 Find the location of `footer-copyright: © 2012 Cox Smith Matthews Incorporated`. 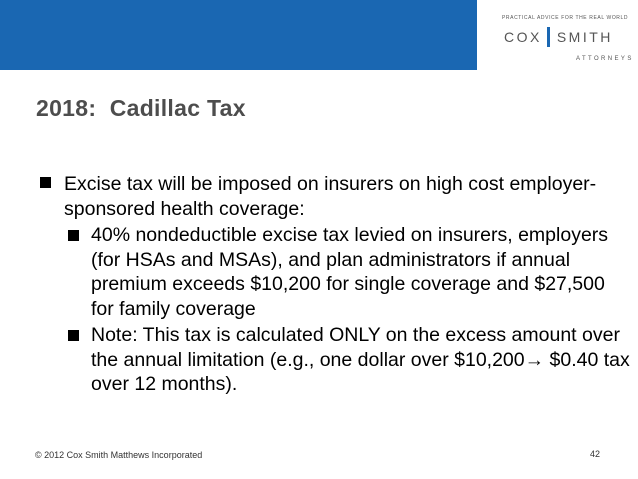

footer-copyright: © 2012 Cox Smith Matthews Incorporated is located at coordinates (119, 455).